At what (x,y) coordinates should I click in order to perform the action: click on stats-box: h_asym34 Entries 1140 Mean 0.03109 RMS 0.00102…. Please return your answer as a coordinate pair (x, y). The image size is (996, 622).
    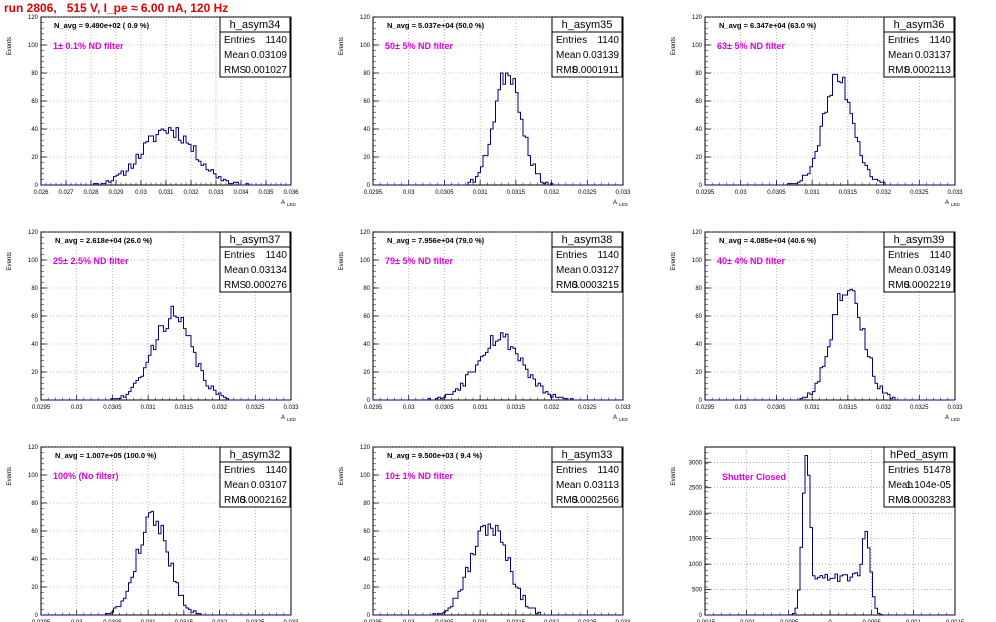
    Looking at the image, I should click on (255, 47).